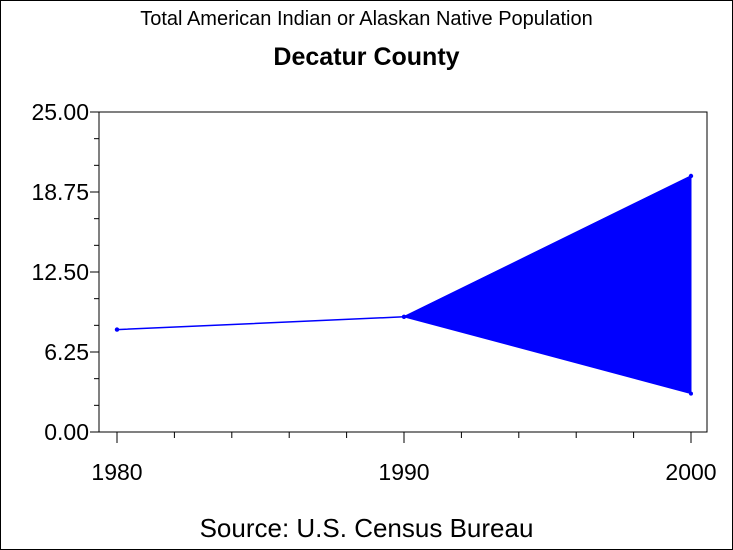  What do you see at coordinates (366, 528) in the screenshot?
I see `chart-footnote: Source: U.S. Census Bureau` at bounding box center [366, 528].